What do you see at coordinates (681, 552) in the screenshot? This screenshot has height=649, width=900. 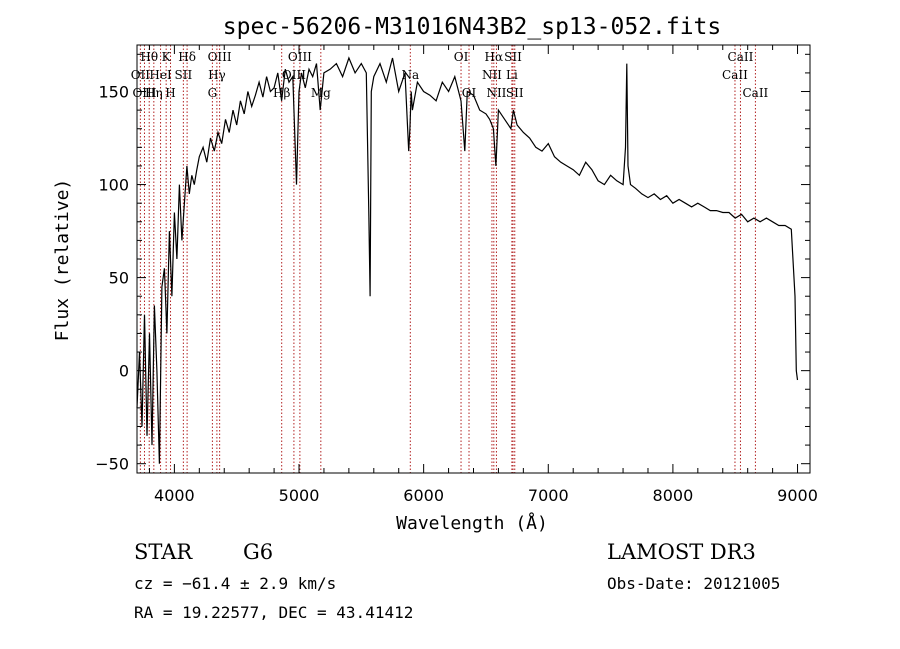 I see `survey-label: LAMOST DR3` at bounding box center [681, 552].